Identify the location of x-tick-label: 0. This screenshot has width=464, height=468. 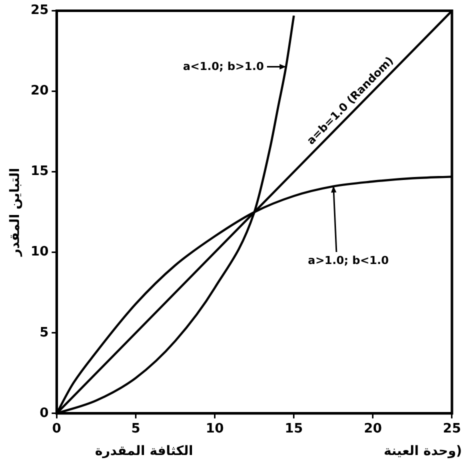
(57, 429).